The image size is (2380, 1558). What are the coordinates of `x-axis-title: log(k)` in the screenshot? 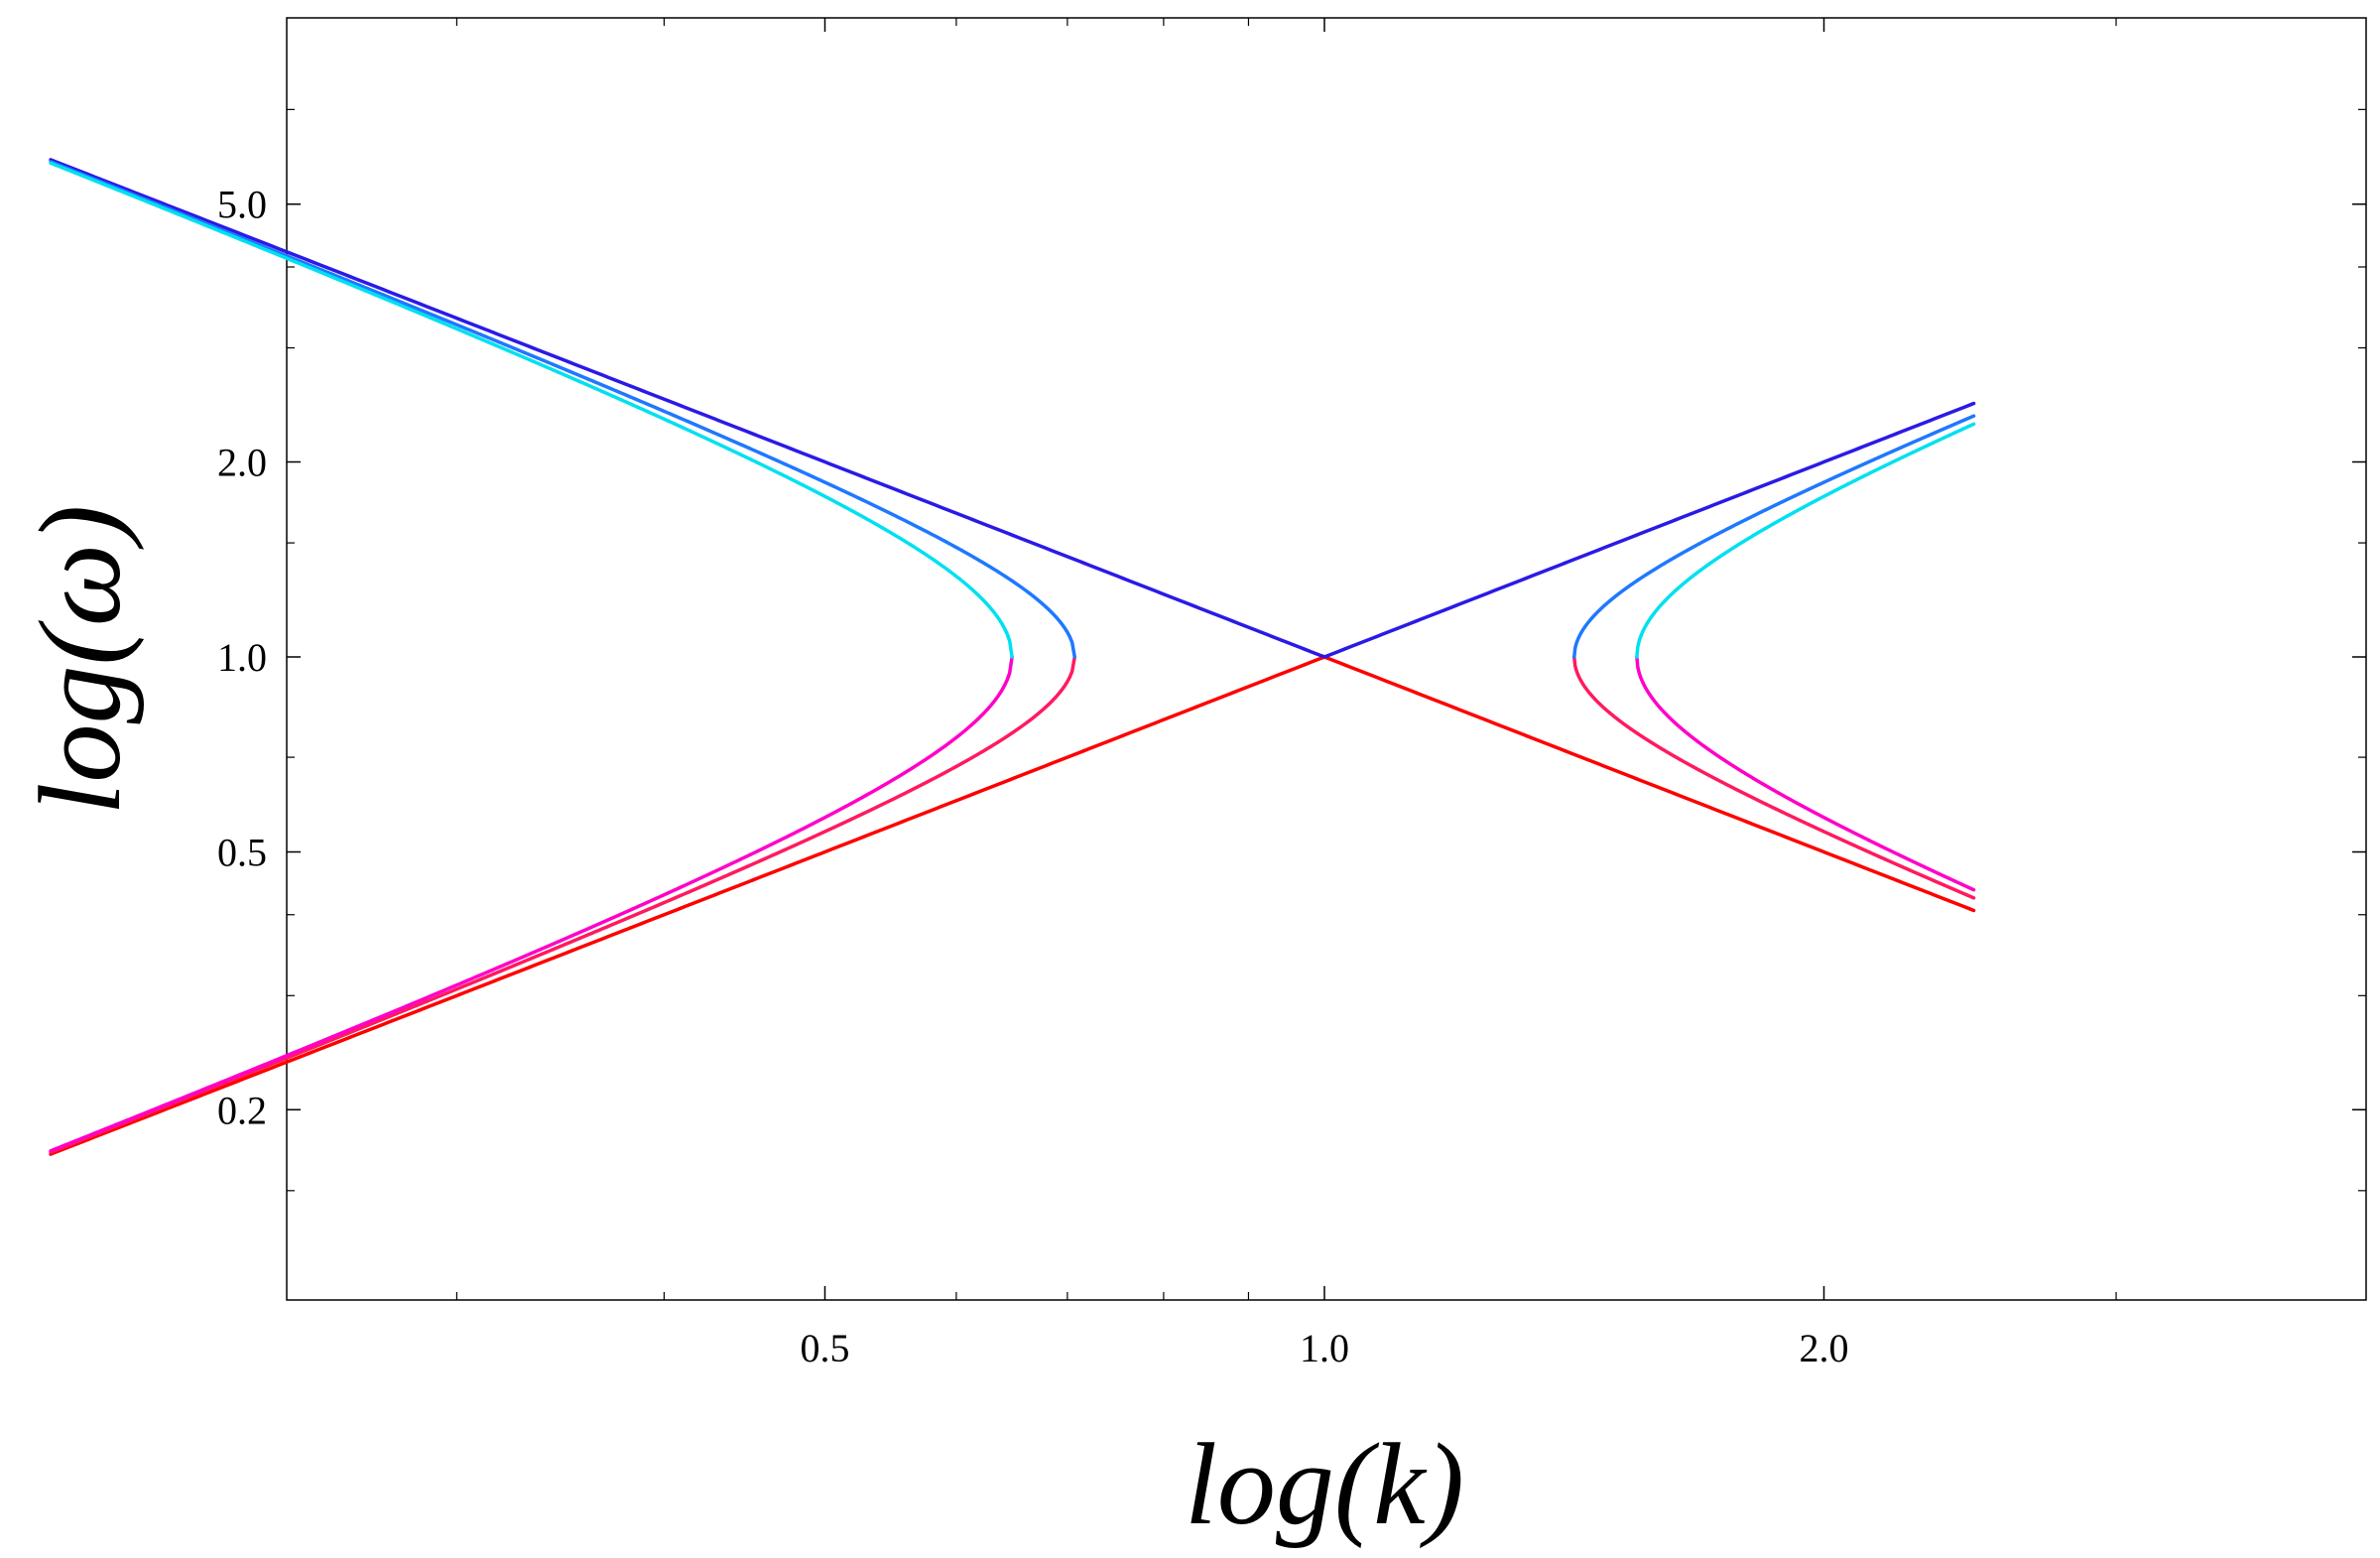 It's located at (1324, 1484).